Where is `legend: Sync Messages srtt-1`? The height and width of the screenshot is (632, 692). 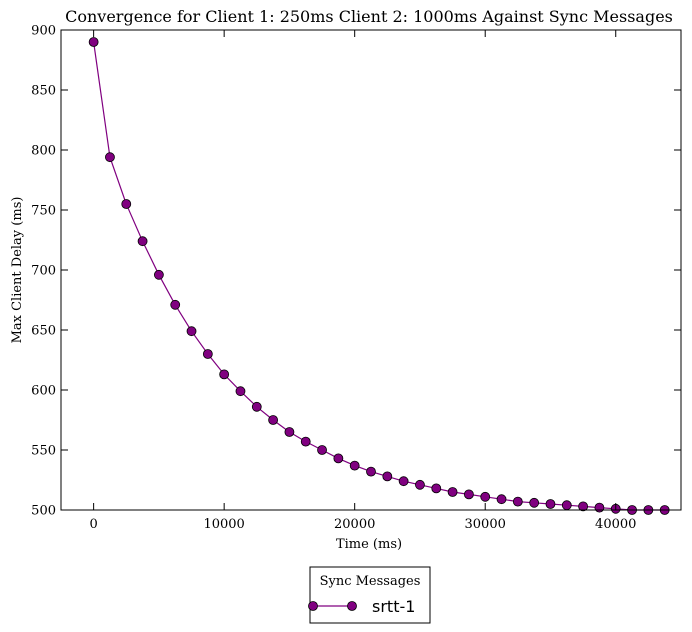 legend: Sync Messages srtt-1 is located at coordinates (369, 595).